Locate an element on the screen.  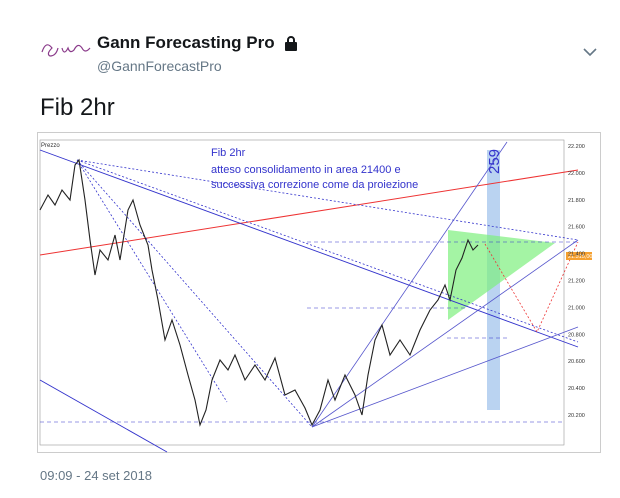
timestamp: 09:09 - 24 set 2018 is located at coordinates (96, 475).